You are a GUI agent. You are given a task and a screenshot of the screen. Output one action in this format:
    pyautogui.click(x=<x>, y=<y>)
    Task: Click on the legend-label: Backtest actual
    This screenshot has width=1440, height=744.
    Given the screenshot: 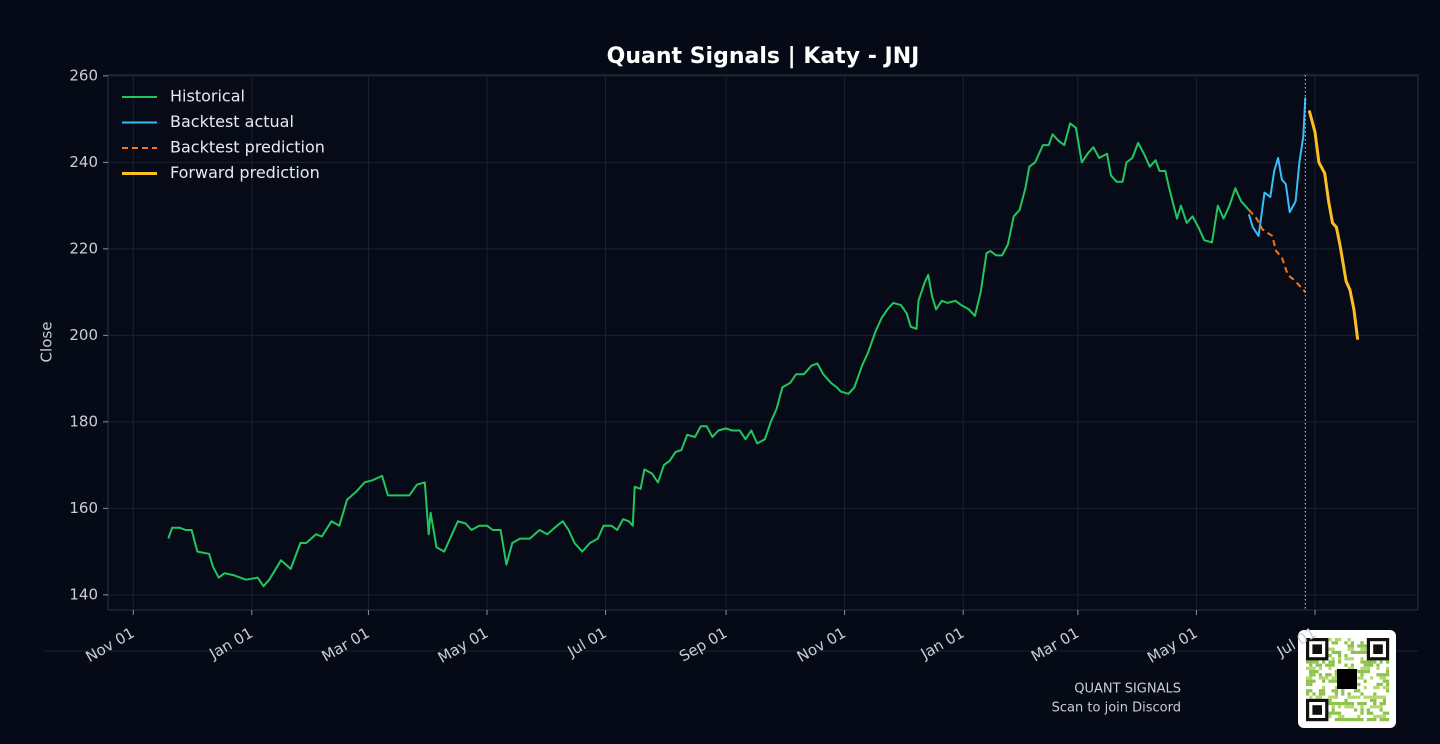 What is the action you would take?
    pyautogui.click(x=232, y=121)
    